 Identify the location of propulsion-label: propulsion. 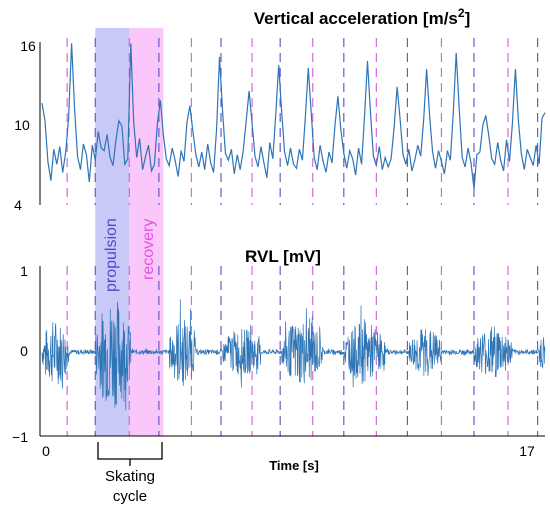
(111, 255).